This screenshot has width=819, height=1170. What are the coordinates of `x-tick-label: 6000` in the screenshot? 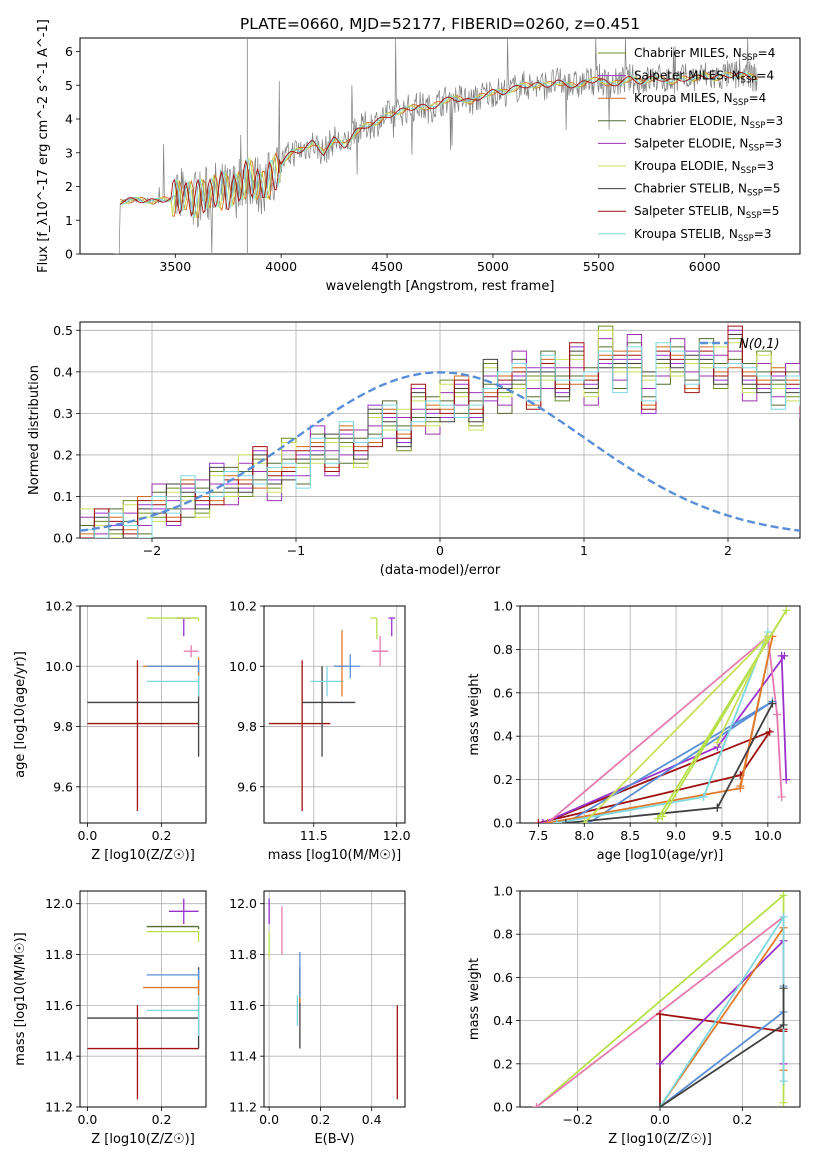 It's located at (705, 266).